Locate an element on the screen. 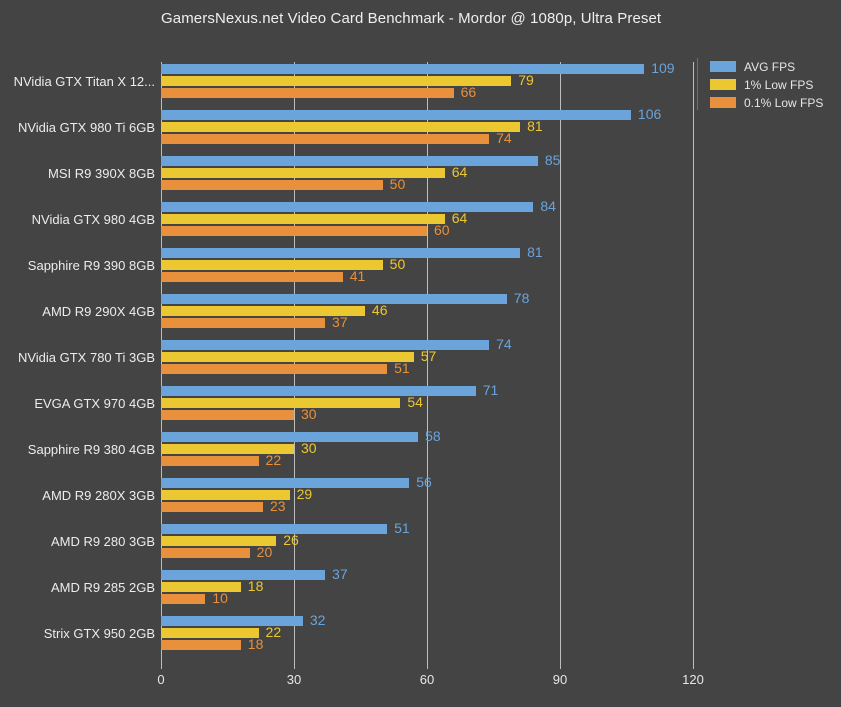 This screenshot has width=841, height=707. category-label: AMD R9 285 2GB is located at coordinates (102, 587).